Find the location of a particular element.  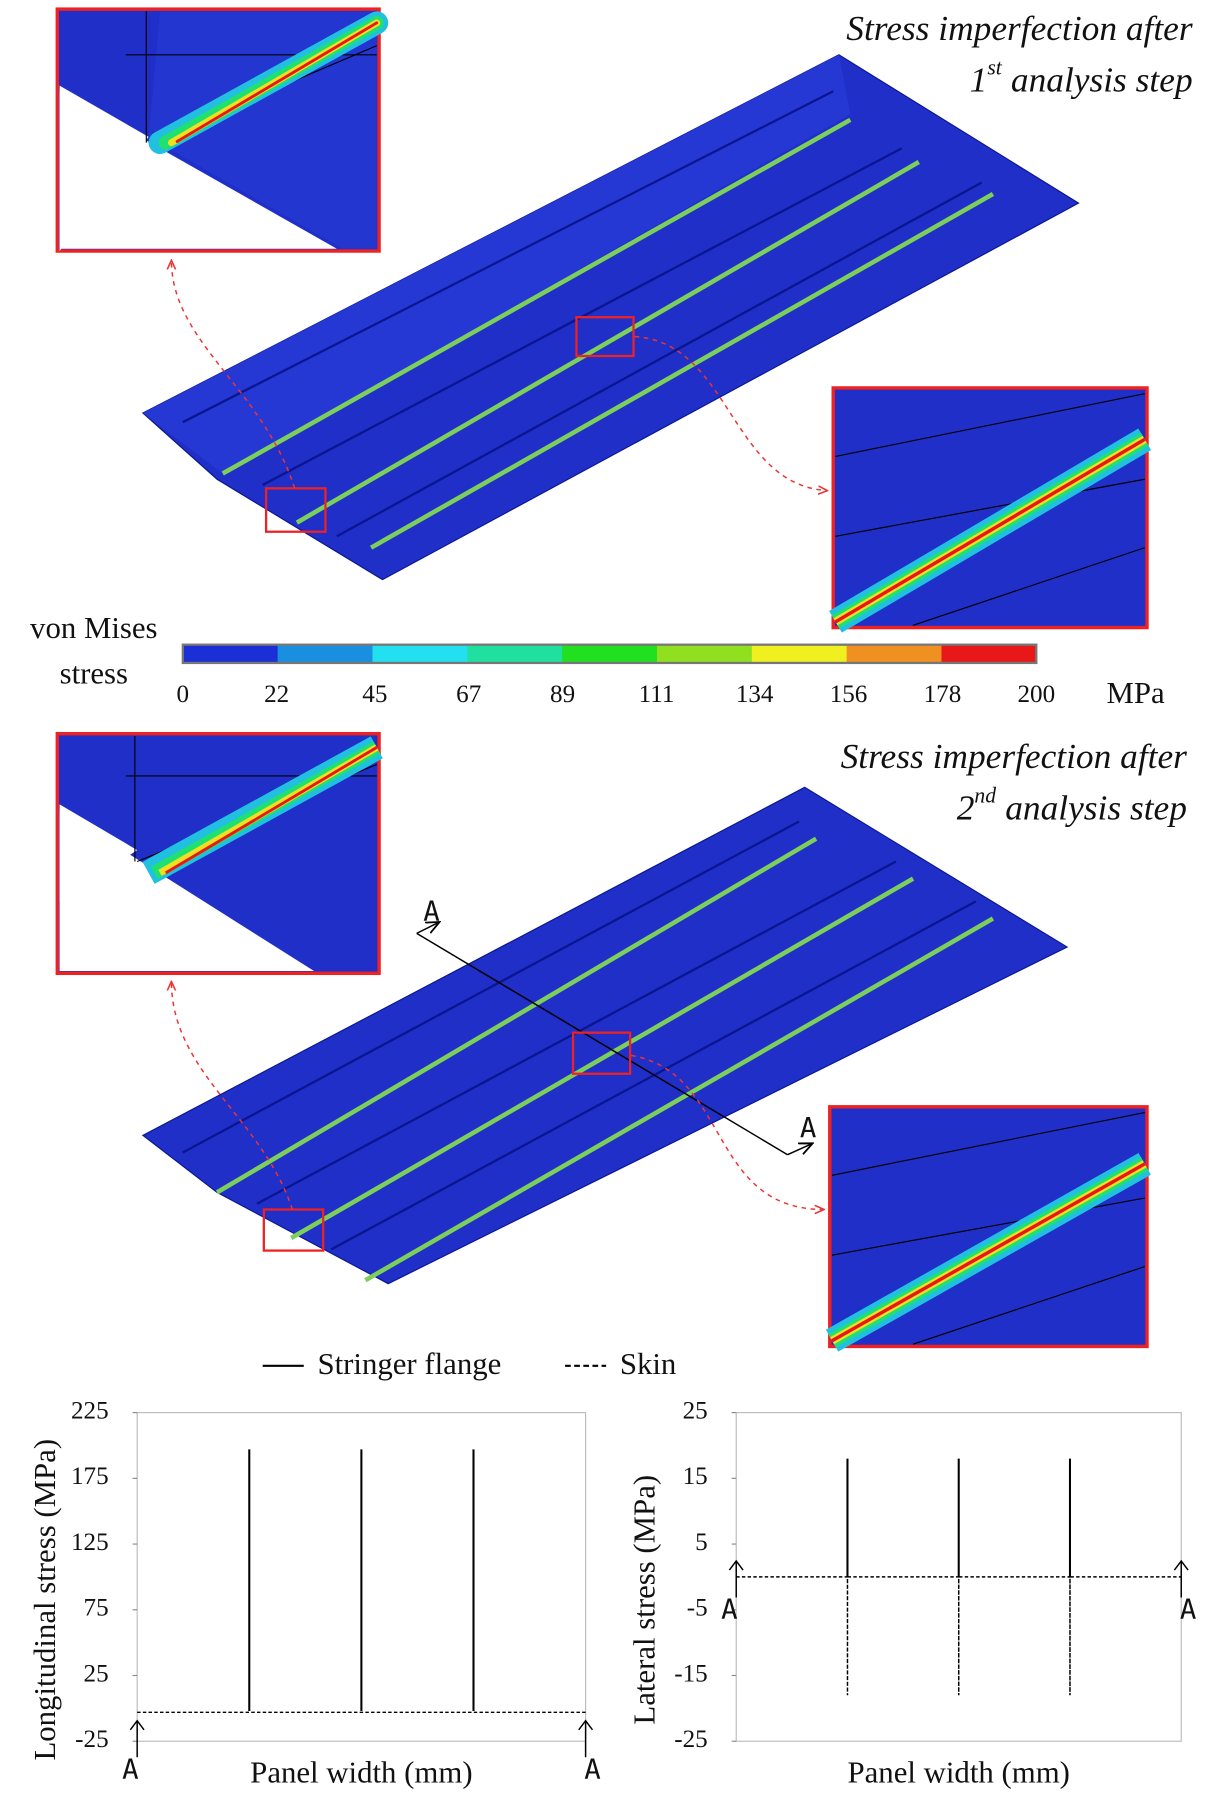

colorbar-title: stress is located at coordinates (94, 674).